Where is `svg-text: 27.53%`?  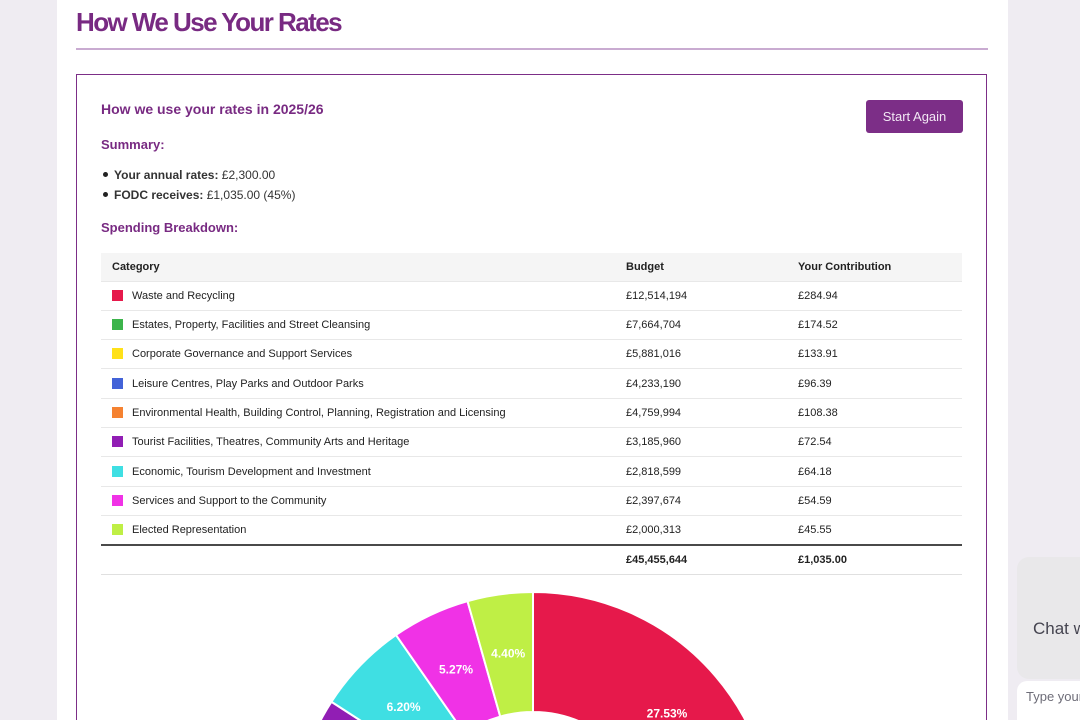 svg-text: 27.53% is located at coordinates (667, 713).